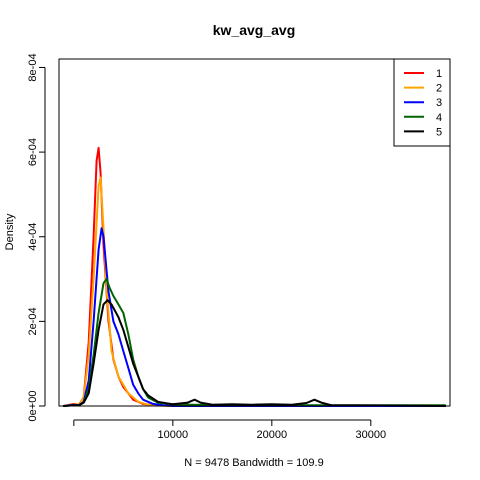 This screenshot has height=480, width=480. I want to click on legend-label-2: 2, so click(439, 89).